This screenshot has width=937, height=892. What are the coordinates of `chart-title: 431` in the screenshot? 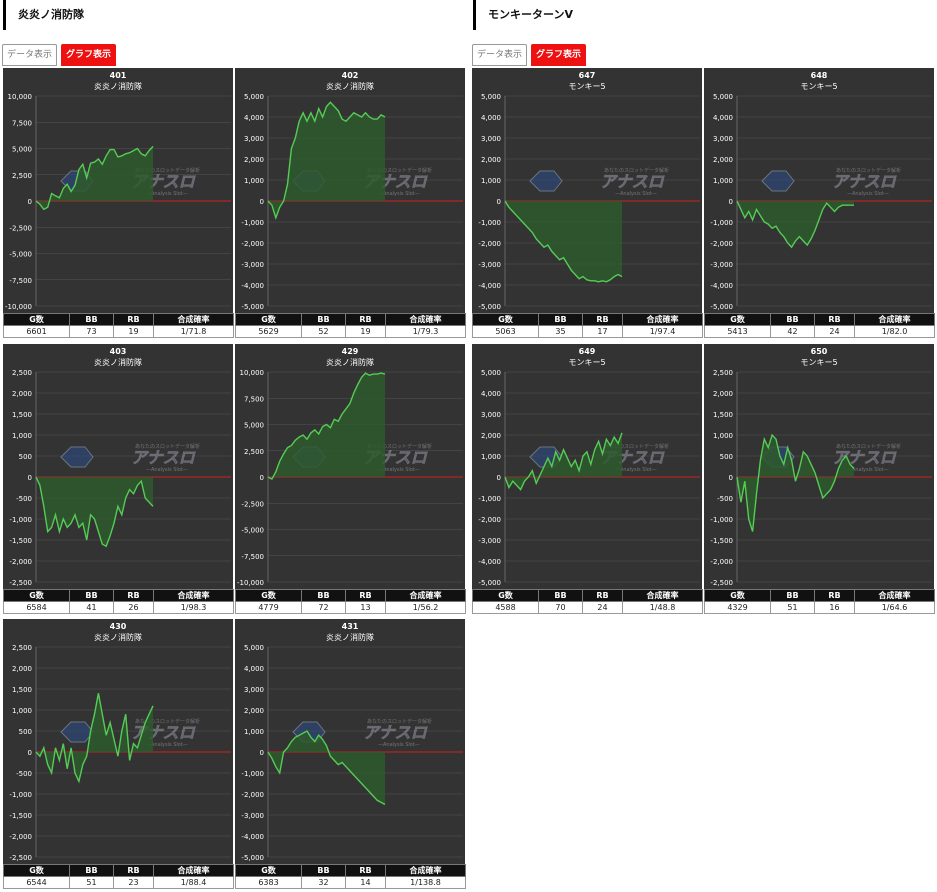 It's located at (350, 626).